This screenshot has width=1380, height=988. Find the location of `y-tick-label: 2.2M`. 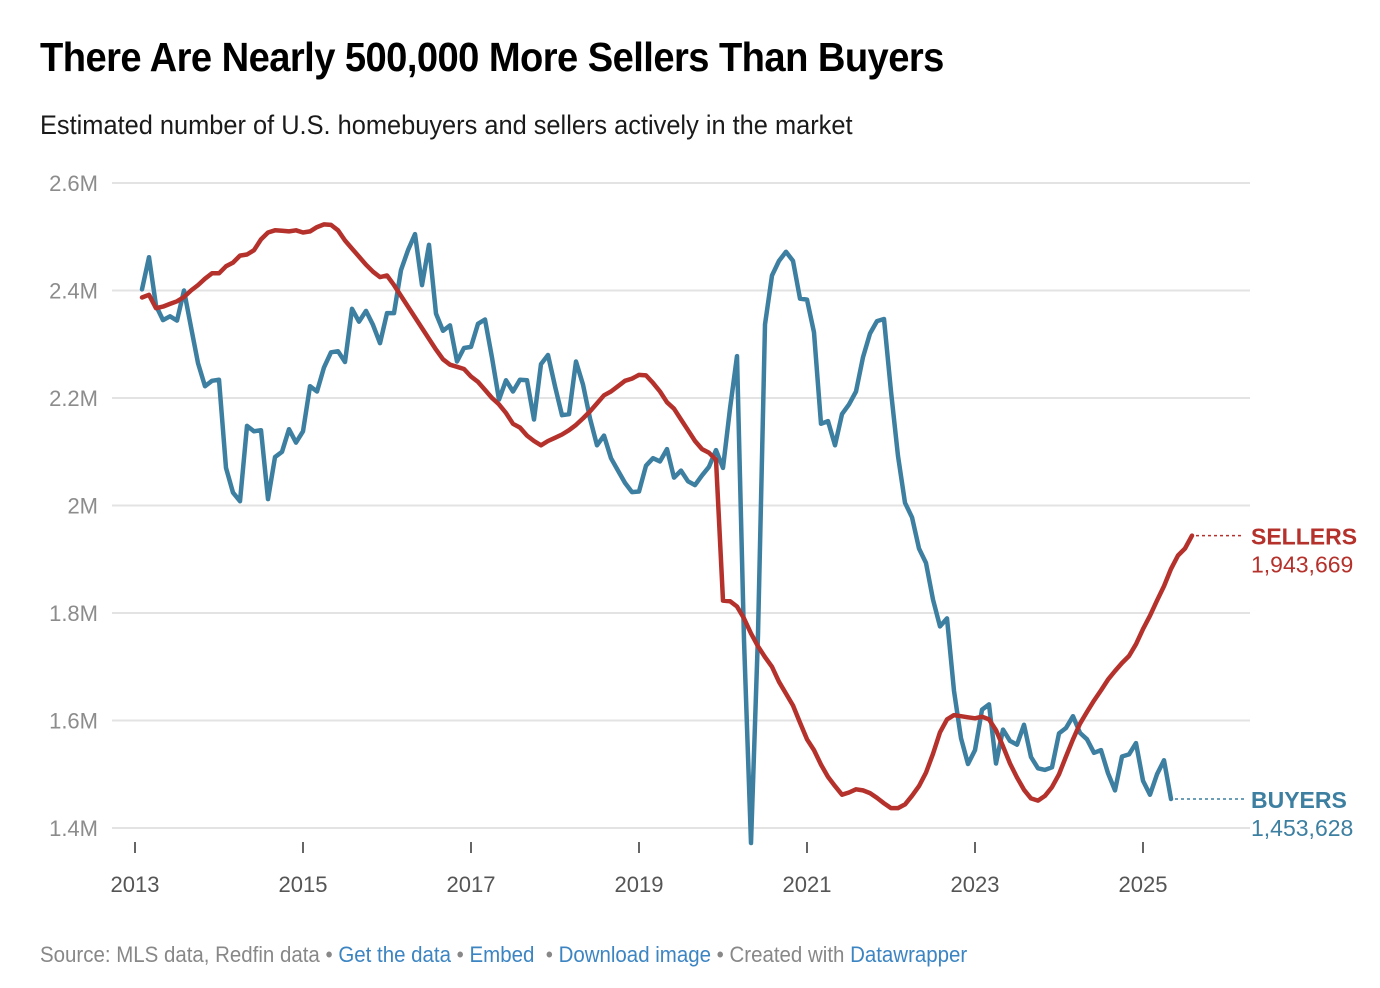

y-tick-label: 2.2M is located at coordinates (73, 398).